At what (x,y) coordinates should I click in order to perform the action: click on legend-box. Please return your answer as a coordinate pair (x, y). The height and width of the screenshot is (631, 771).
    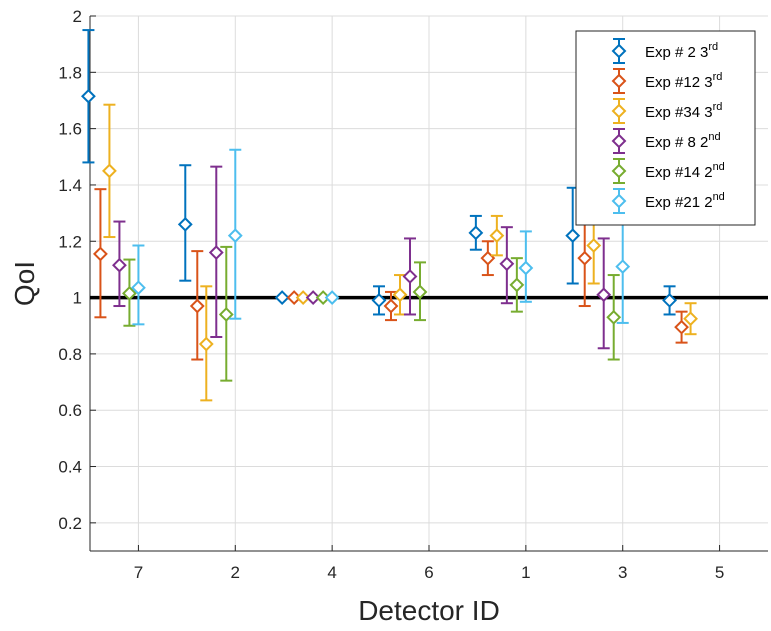
    Looking at the image, I should click on (665, 128).